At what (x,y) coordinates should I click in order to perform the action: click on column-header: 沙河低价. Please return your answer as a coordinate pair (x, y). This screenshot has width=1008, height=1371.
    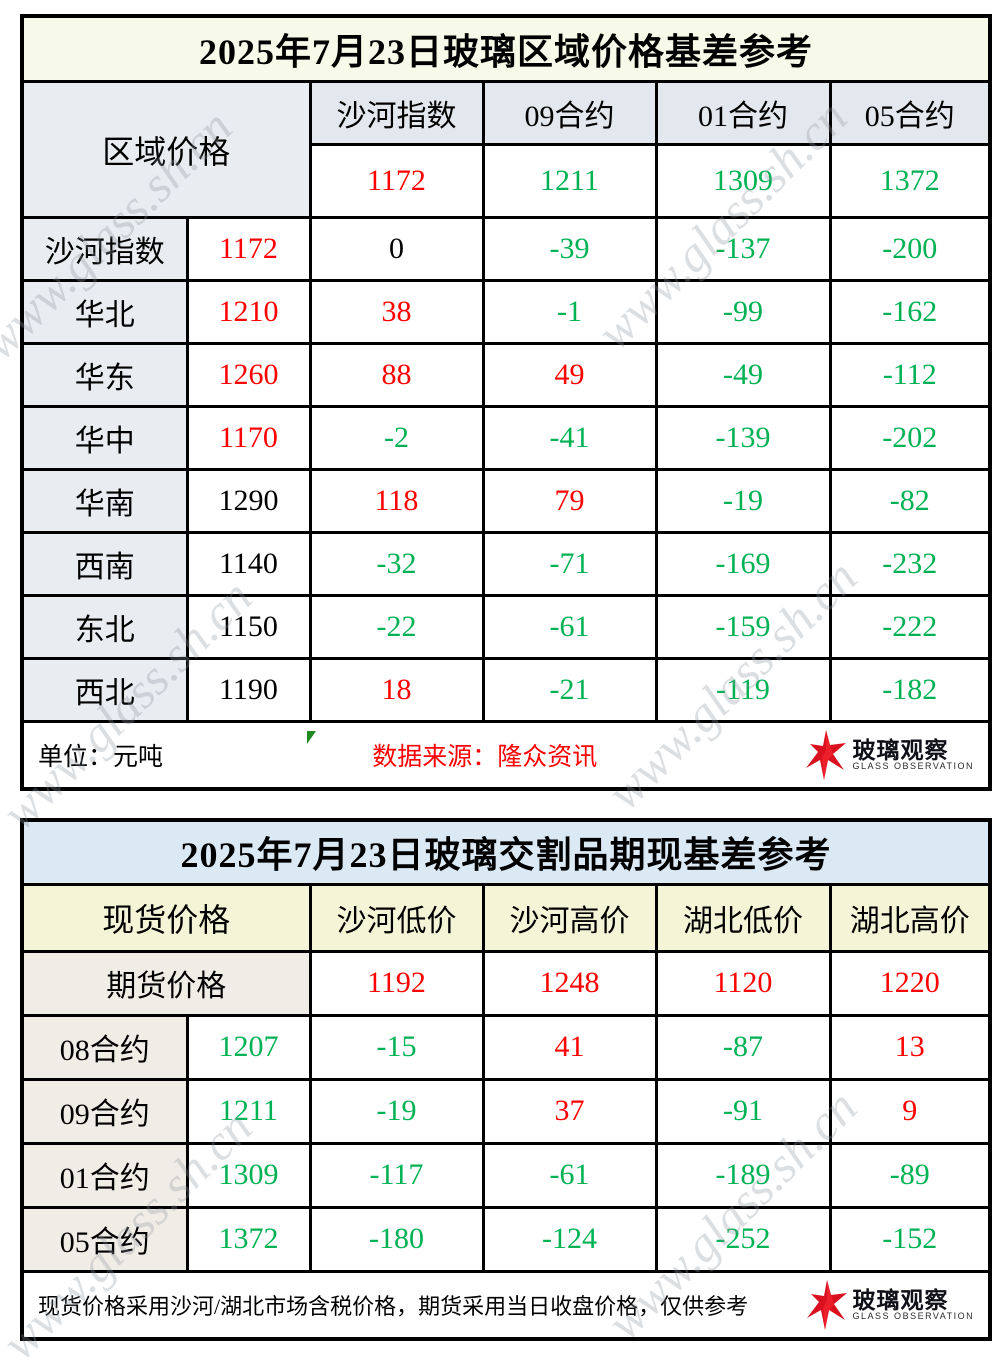
    Looking at the image, I should click on (396, 917).